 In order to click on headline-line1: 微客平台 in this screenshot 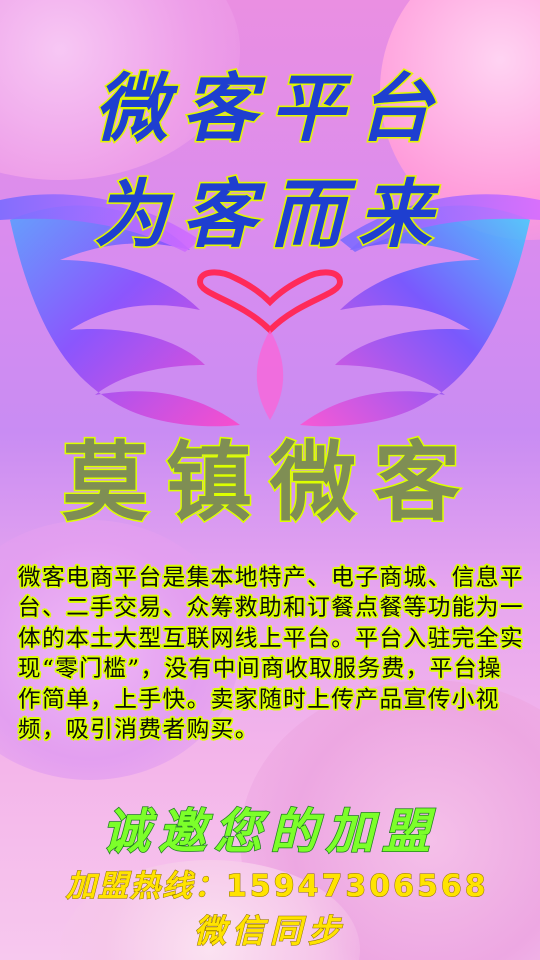, I will do `click(269, 109)`.